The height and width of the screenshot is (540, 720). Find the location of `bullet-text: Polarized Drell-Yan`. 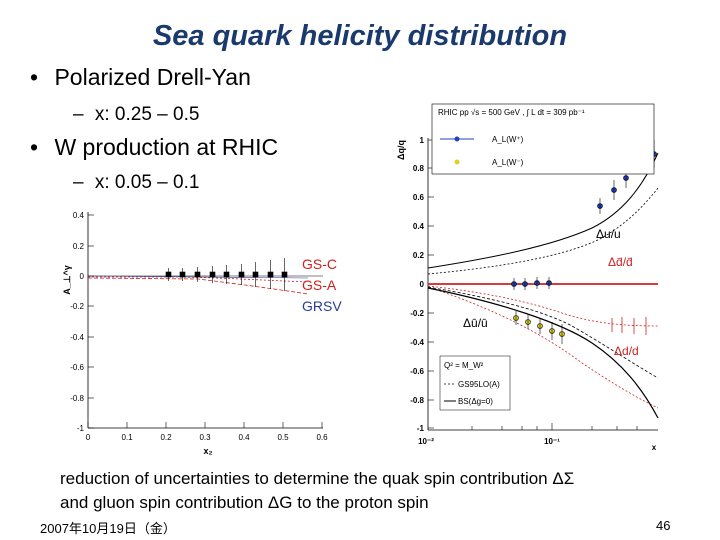

bullet-text: Polarized Drell-Yan is located at coordinates (152, 77).